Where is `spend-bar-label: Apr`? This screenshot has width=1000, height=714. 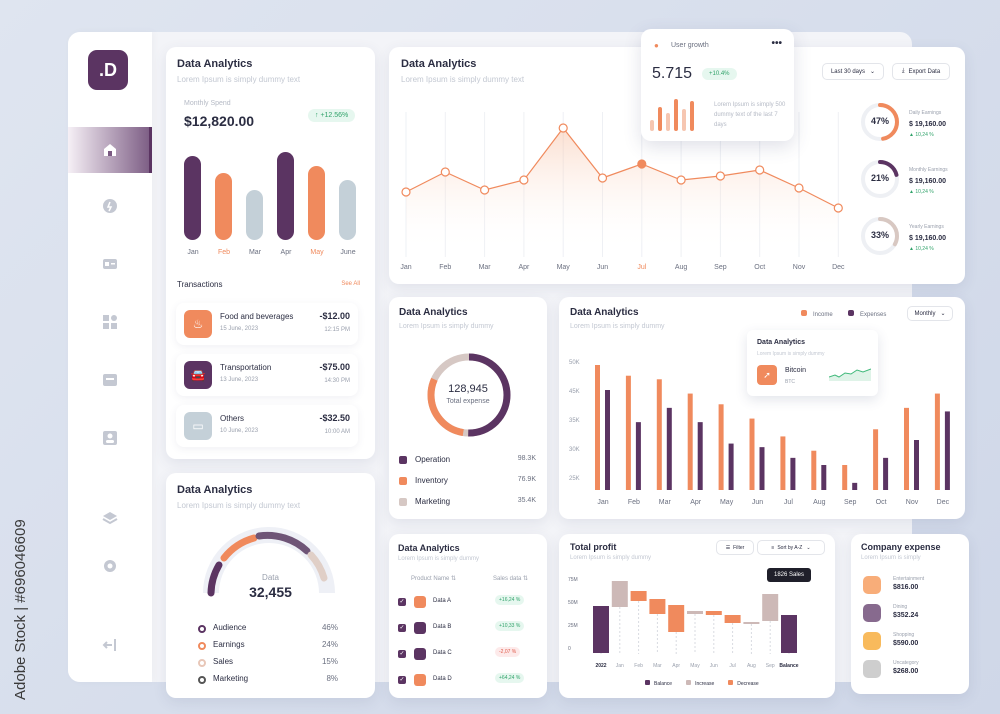 spend-bar-label: Apr is located at coordinates (286, 252).